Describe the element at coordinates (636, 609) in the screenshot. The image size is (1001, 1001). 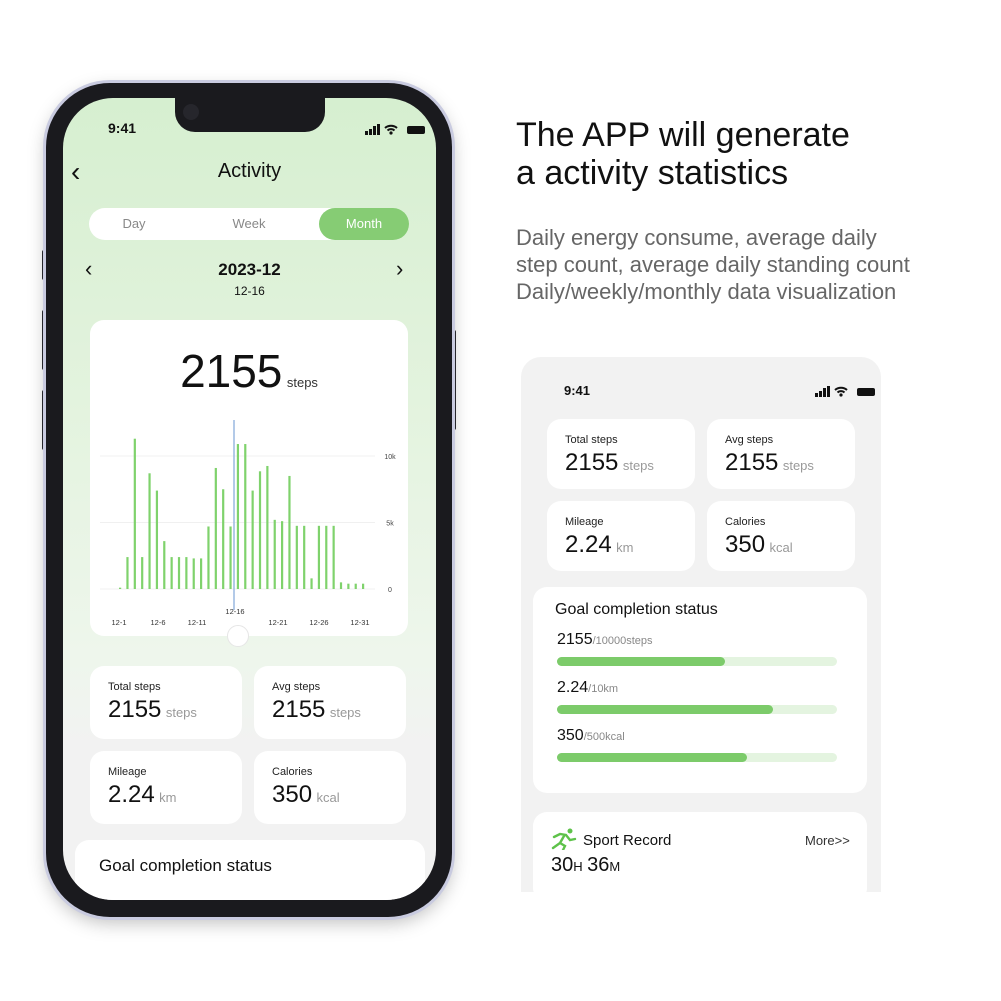
I see `goal-title: Goal completion status` at that location.